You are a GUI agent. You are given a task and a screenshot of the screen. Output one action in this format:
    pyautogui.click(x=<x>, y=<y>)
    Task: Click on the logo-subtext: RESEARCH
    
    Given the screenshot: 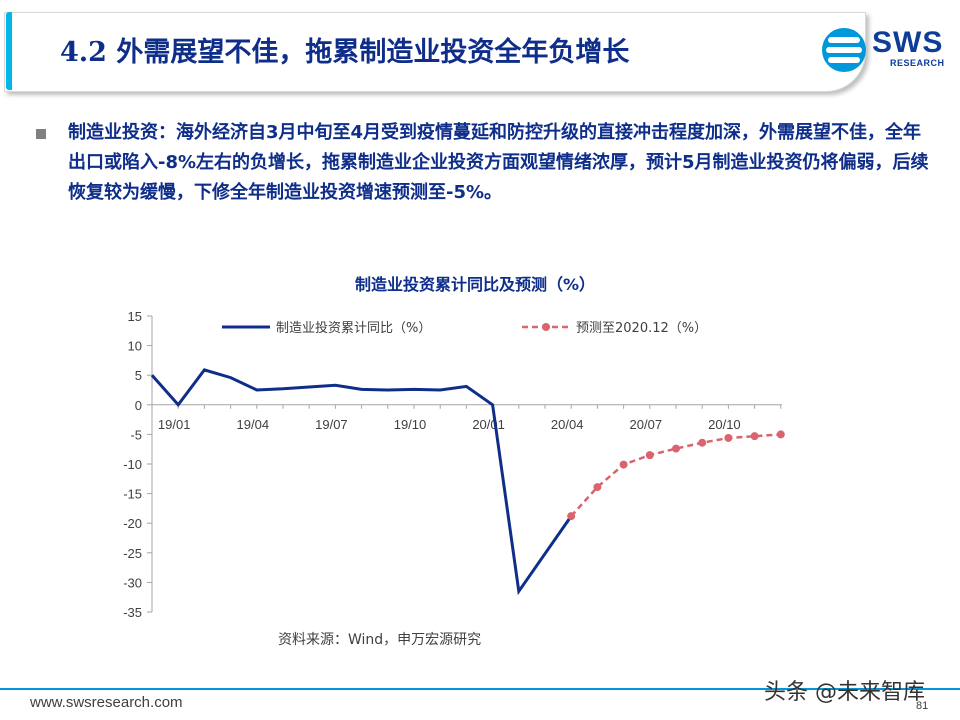 What is the action you would take?
    pyautogui.click(x=917, y=63)
    